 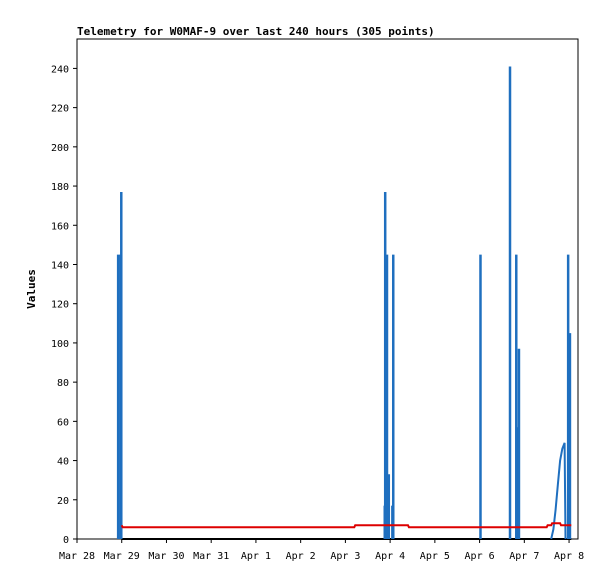 What do you see at coordinates (480, 556) in the screenshot?
I see `x-tick-label: Apr 6` at bounding box center [480, 556].